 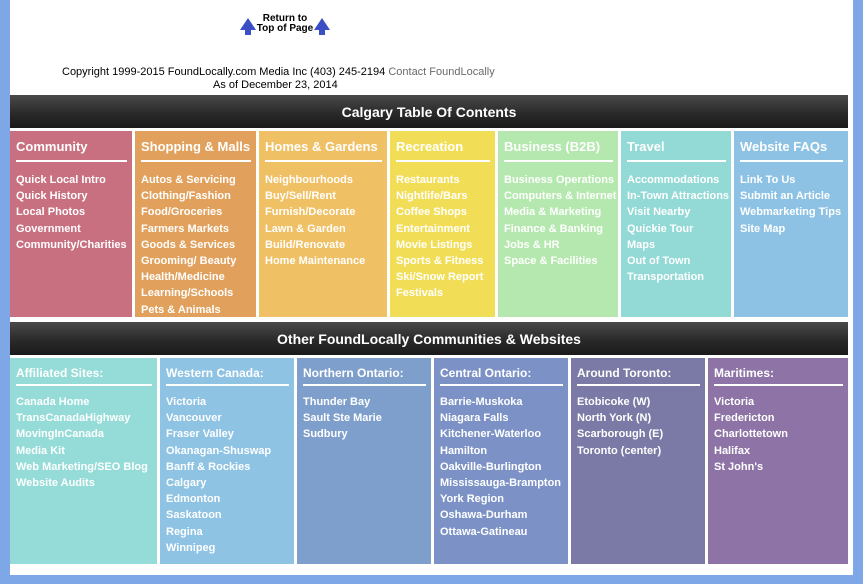 I want to click on right-frame, so click(x=858, y=292).